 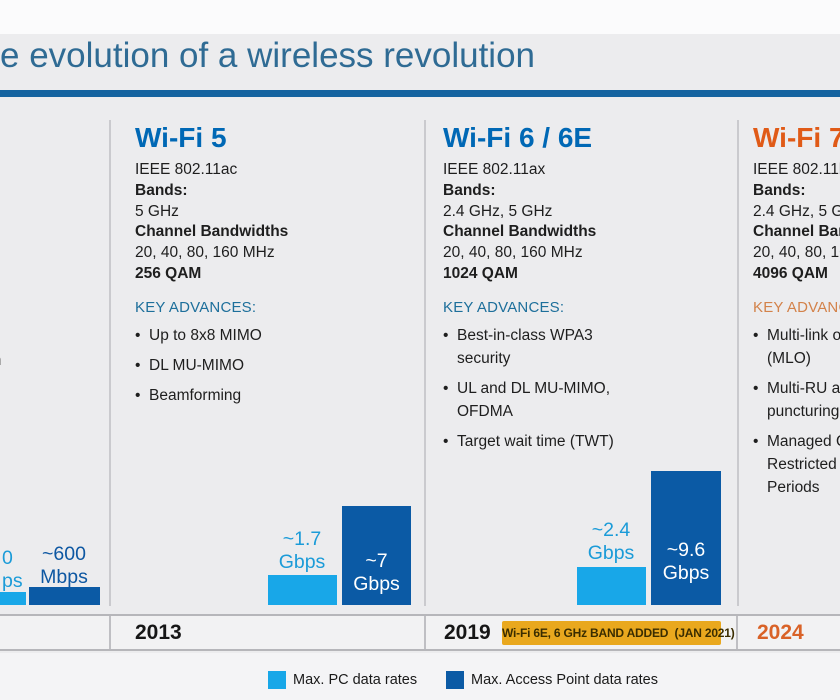 What do you see at coordinates (181, 137) in the screenshot?
I see `wifi5-title: Wi-Fi 5` at bounding box center [181, 137].